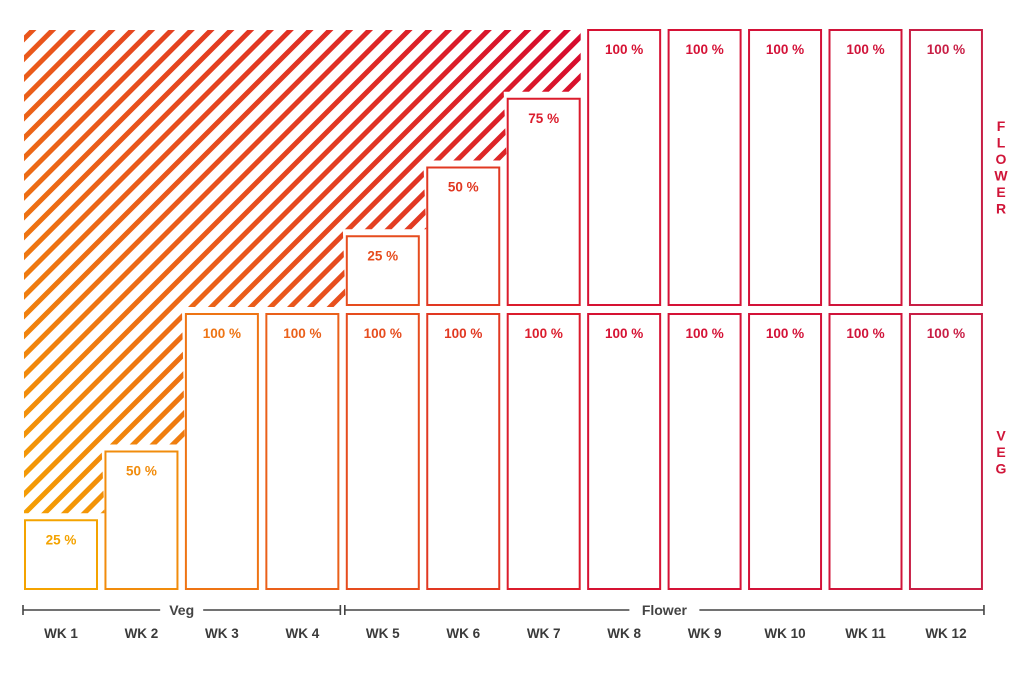 The width and height of the screenshot is (1024, 674). What do you see at coordinates (865, 633) in the screenshot?
I see `category-label: WK 11` at bounding box center [865, 633].